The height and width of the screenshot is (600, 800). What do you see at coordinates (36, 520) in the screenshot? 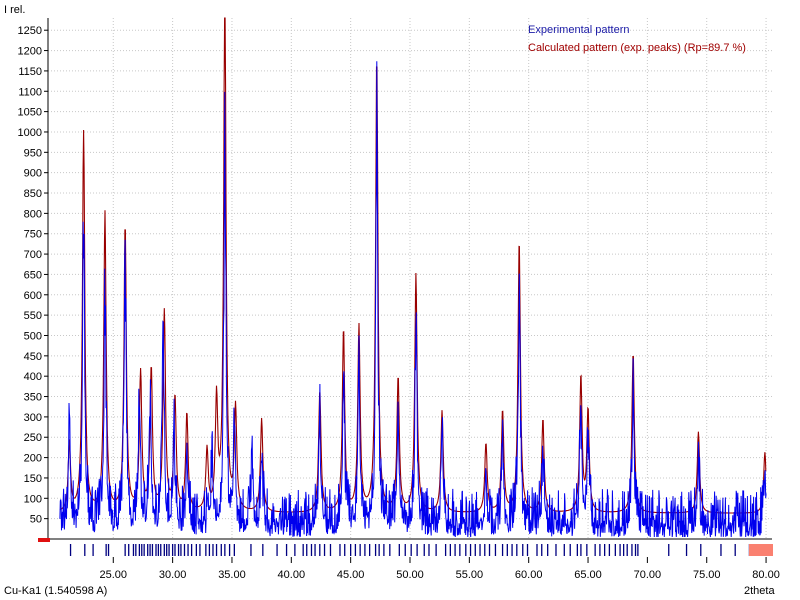
I see `y-tick-label: 50` at bounding box center [36, 520].